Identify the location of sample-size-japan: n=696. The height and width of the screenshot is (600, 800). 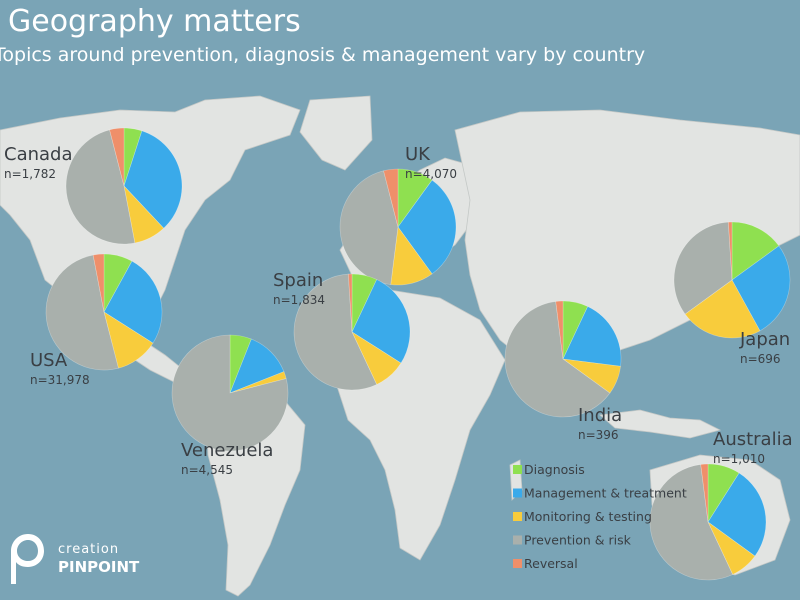
(760, 359).